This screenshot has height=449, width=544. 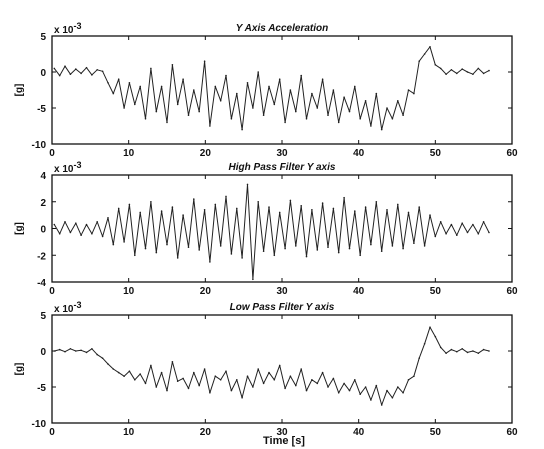 What do you see at coordinates (39, 424) in the screenshot?
I see `y-tick-label: -10` at bounding box center [39, 424].